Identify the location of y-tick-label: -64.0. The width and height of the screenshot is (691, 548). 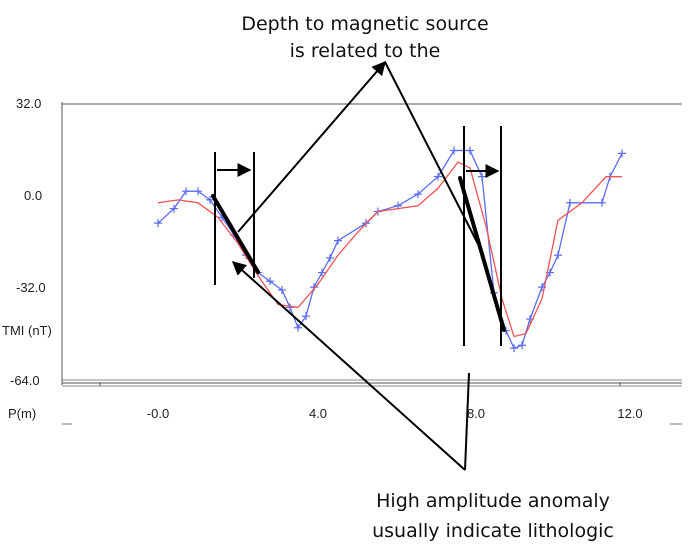
(25, 380).